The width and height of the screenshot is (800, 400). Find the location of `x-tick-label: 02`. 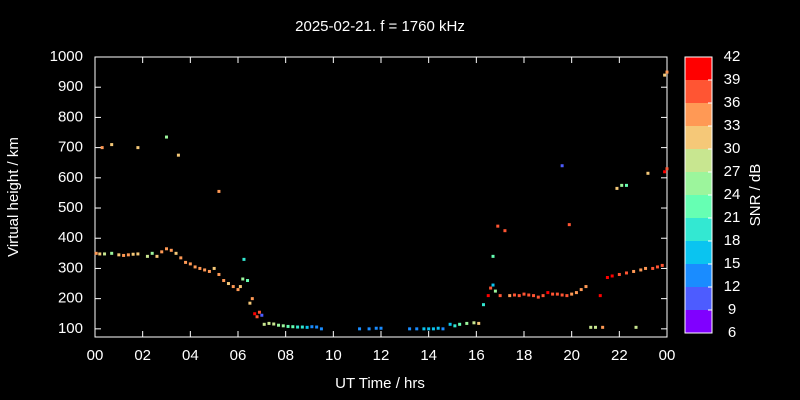

x-tick-label: 02 is located at coordinates (142, 355).